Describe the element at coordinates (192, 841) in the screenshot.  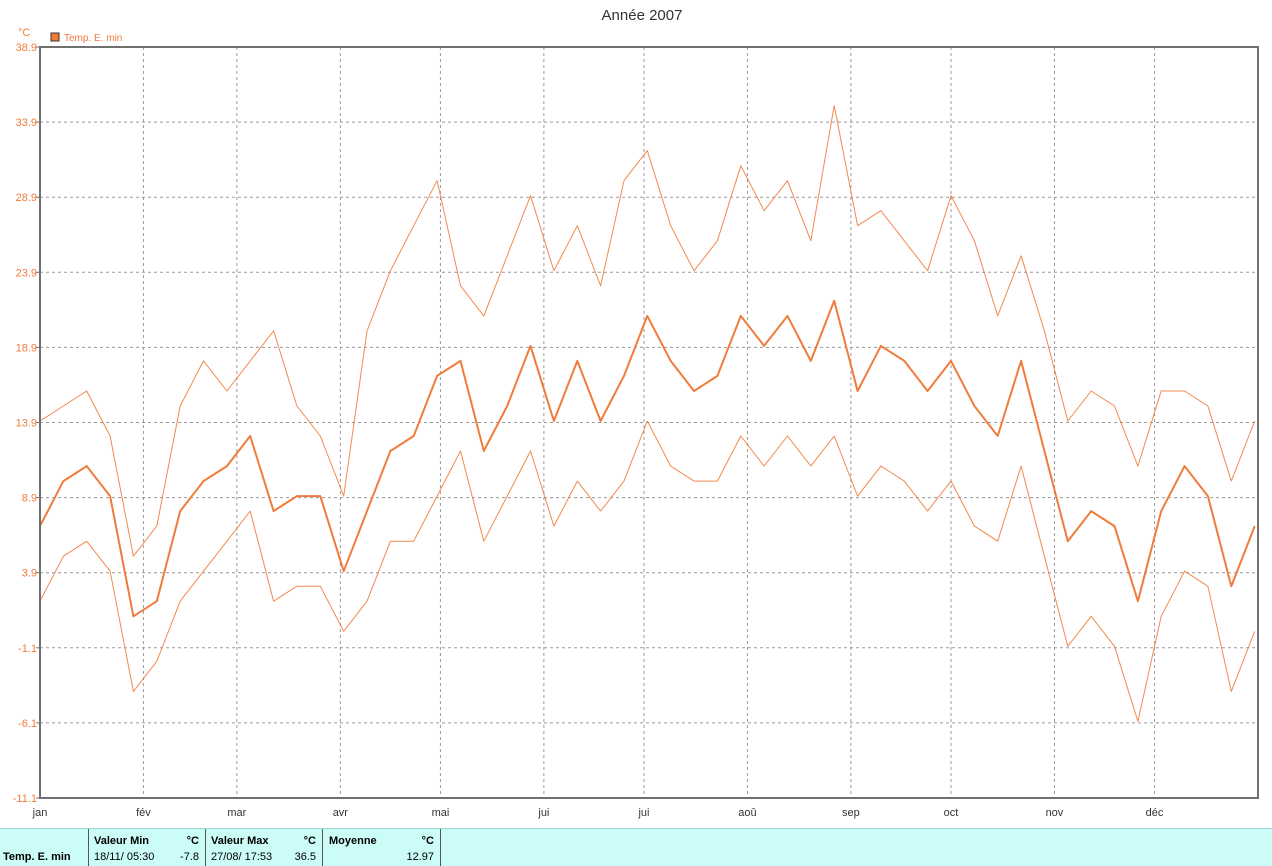
I see `stats-min-unit: °C` at that location.